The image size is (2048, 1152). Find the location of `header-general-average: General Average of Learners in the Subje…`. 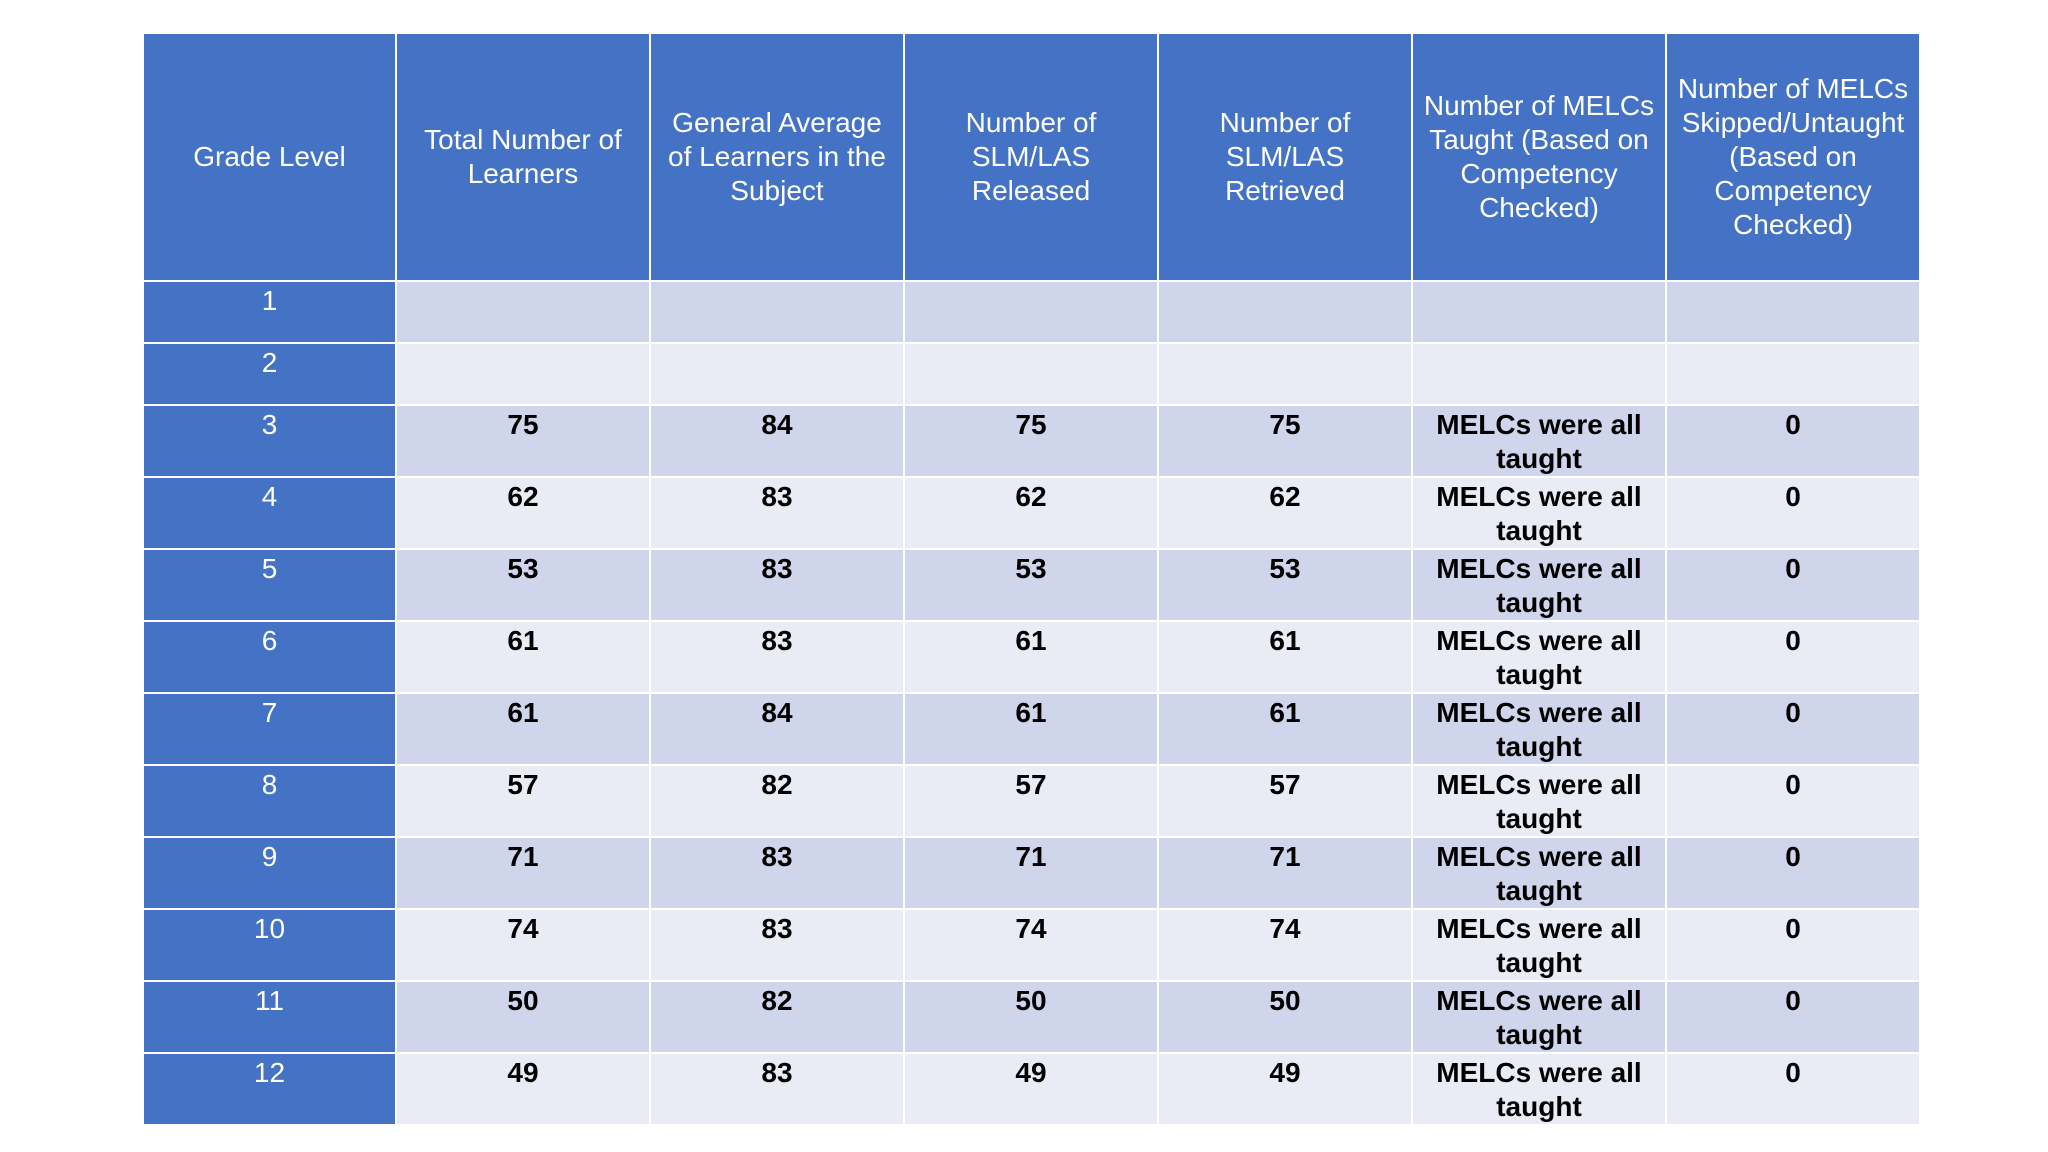

header-general-average: General Average of Learners in the Subje… is located at coordinates (777, 157).